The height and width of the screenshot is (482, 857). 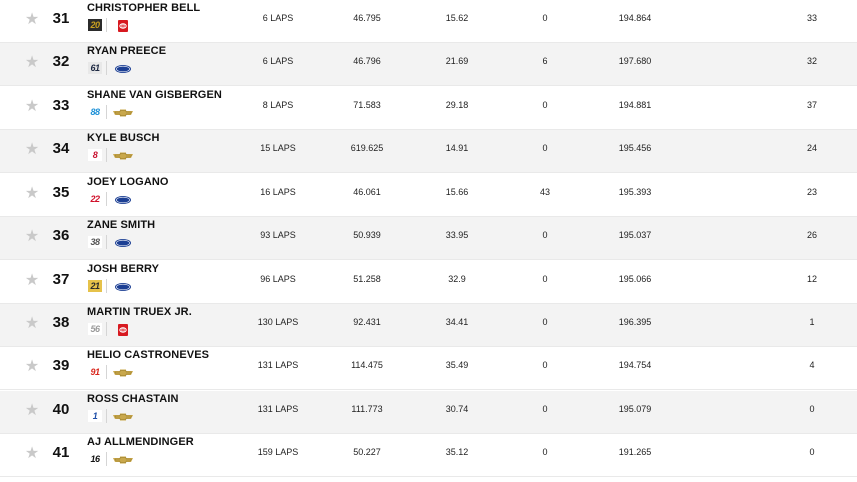 What do you see at coordinates (140, 442) in the screenshot?
I see `driver-name: AJ ALLMENDINGER` at bounding box center [140, 442].